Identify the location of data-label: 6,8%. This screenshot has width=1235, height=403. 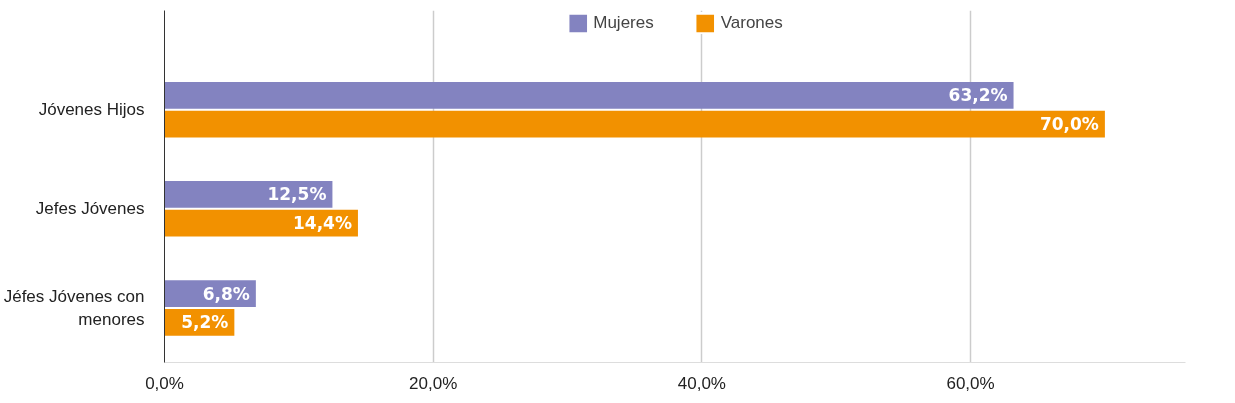
(226, 293).